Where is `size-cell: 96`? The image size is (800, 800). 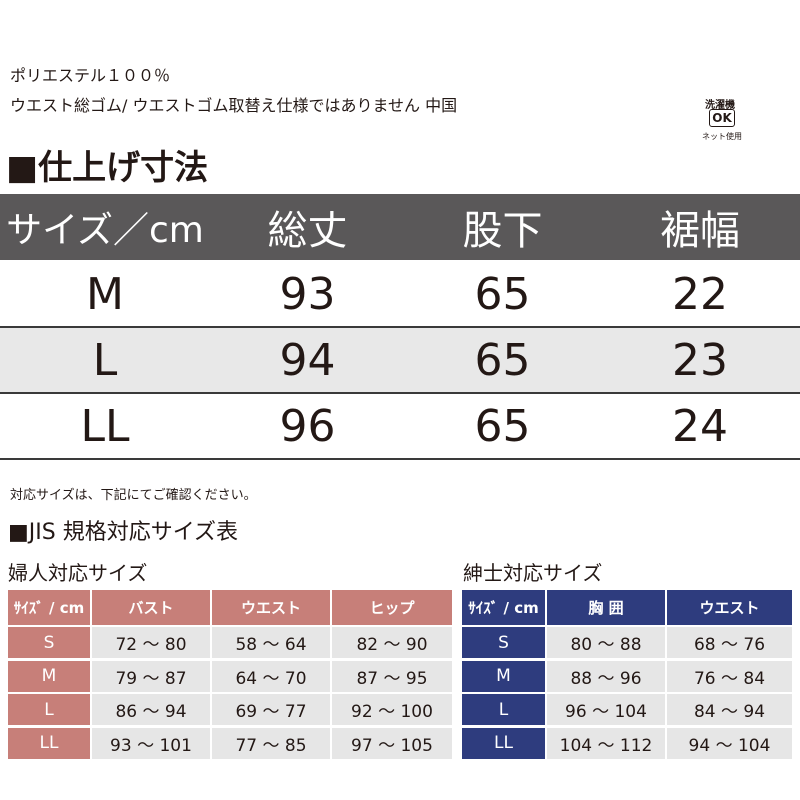 size-cell: 96 is located at coordinates (307, 426).